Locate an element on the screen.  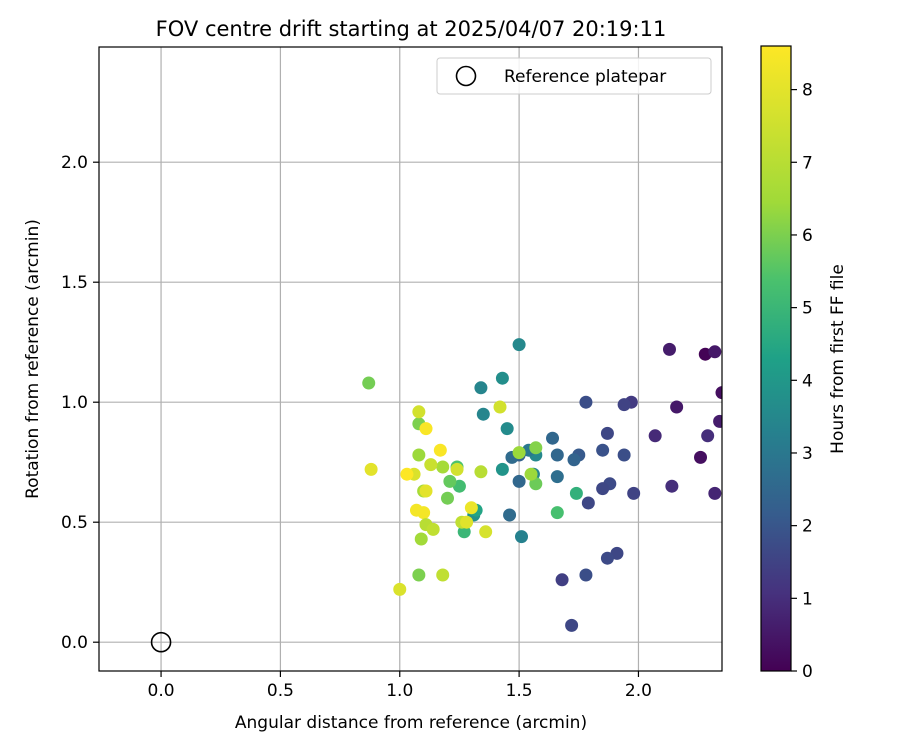
colorbar-gradient is located at coordinates (776, 358).